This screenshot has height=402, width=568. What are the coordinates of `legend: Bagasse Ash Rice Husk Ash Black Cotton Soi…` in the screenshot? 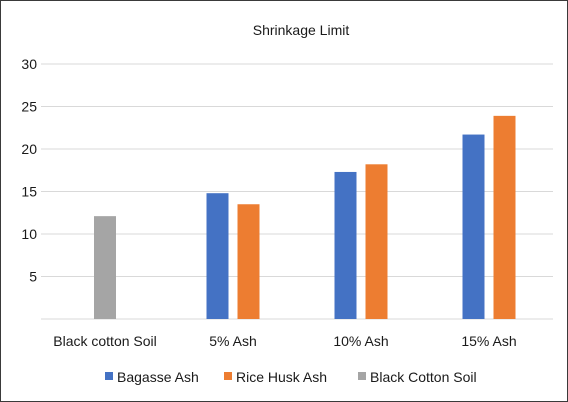 It's located at (291, 377).